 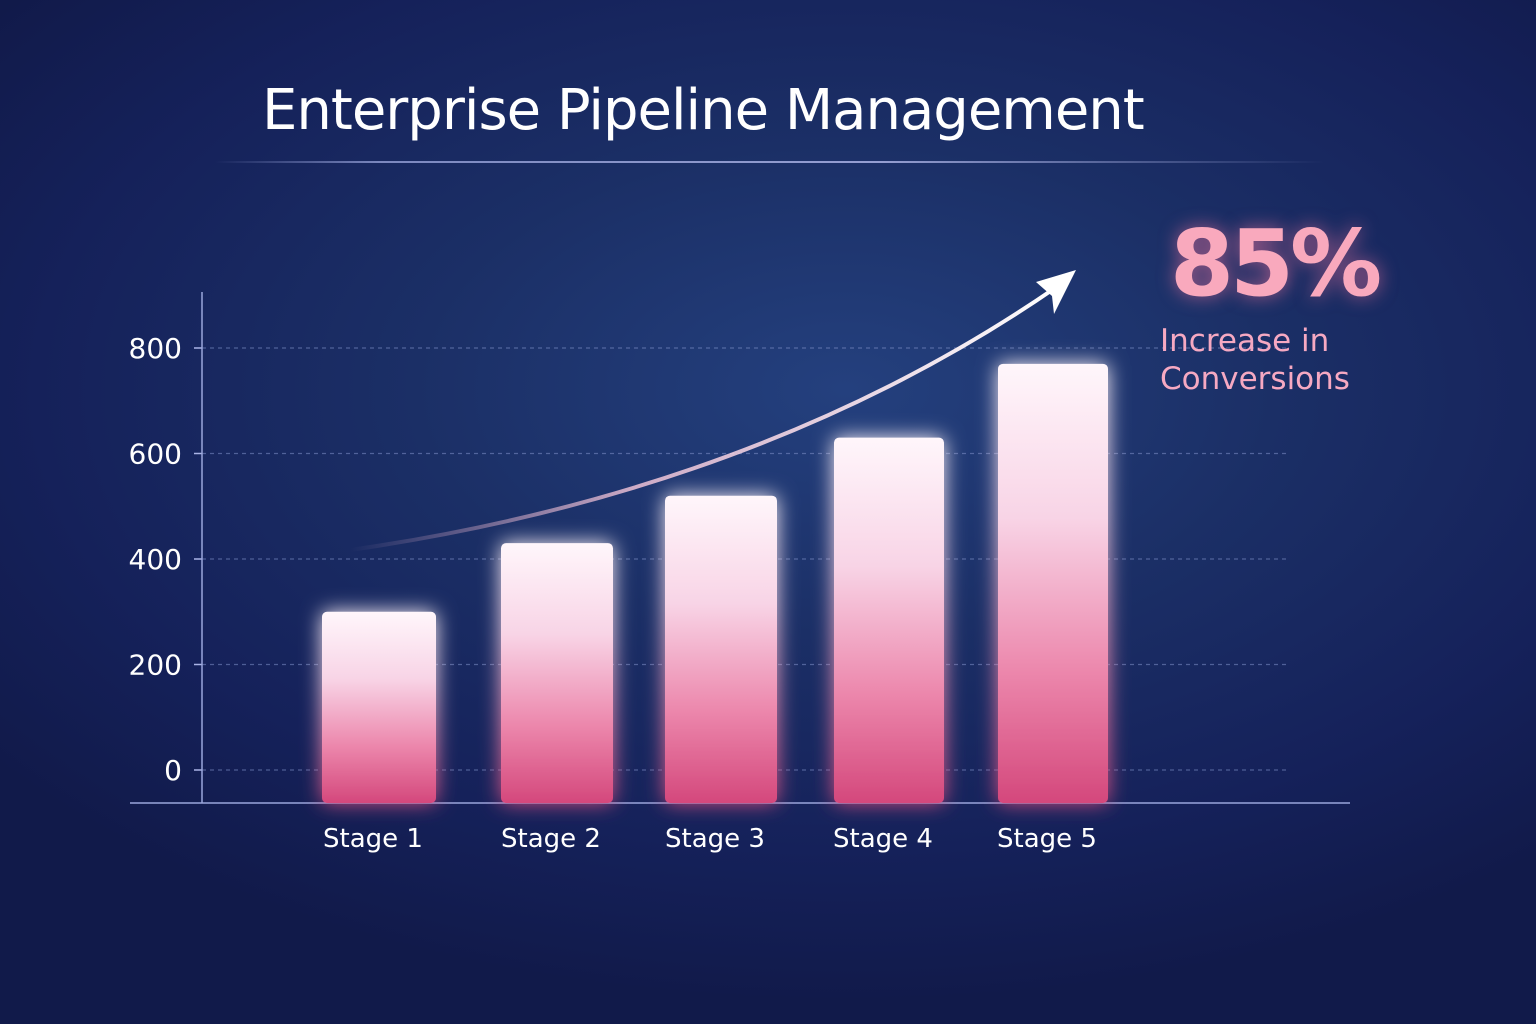 What do you see at coordinates (702, 419) in the screenshot?
I see `trend-arrow-line` at bounding box center [702, 419].